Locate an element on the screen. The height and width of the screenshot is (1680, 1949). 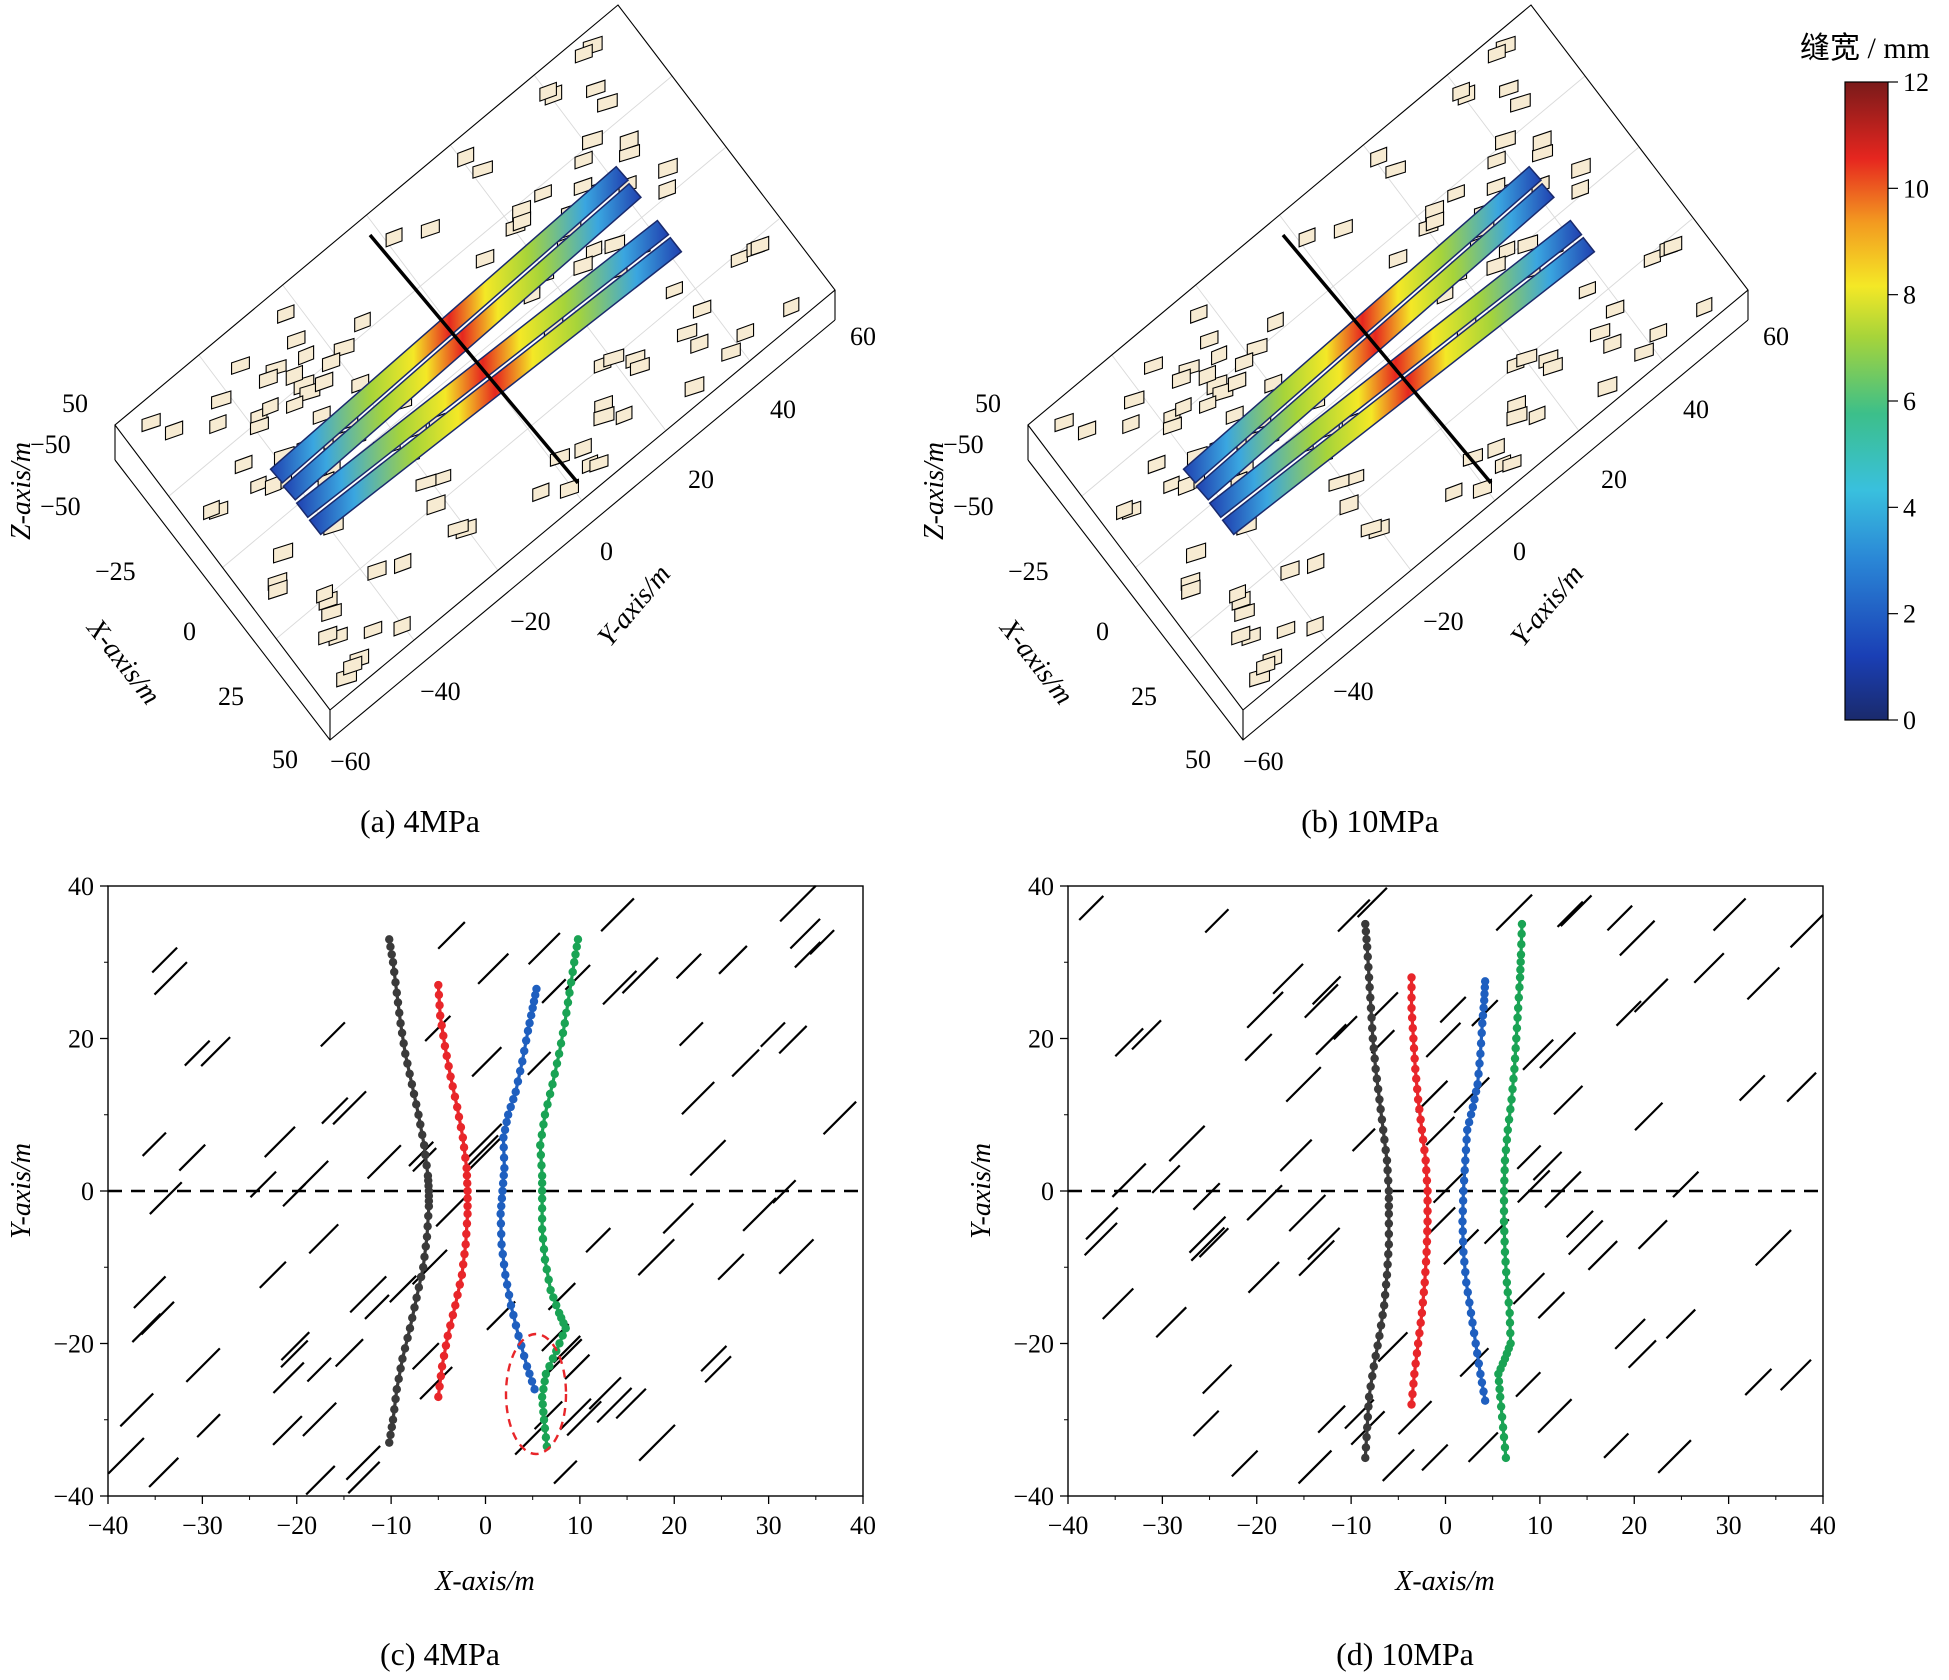
x-tick-label: −20 is located at coordinates (296, 1525).